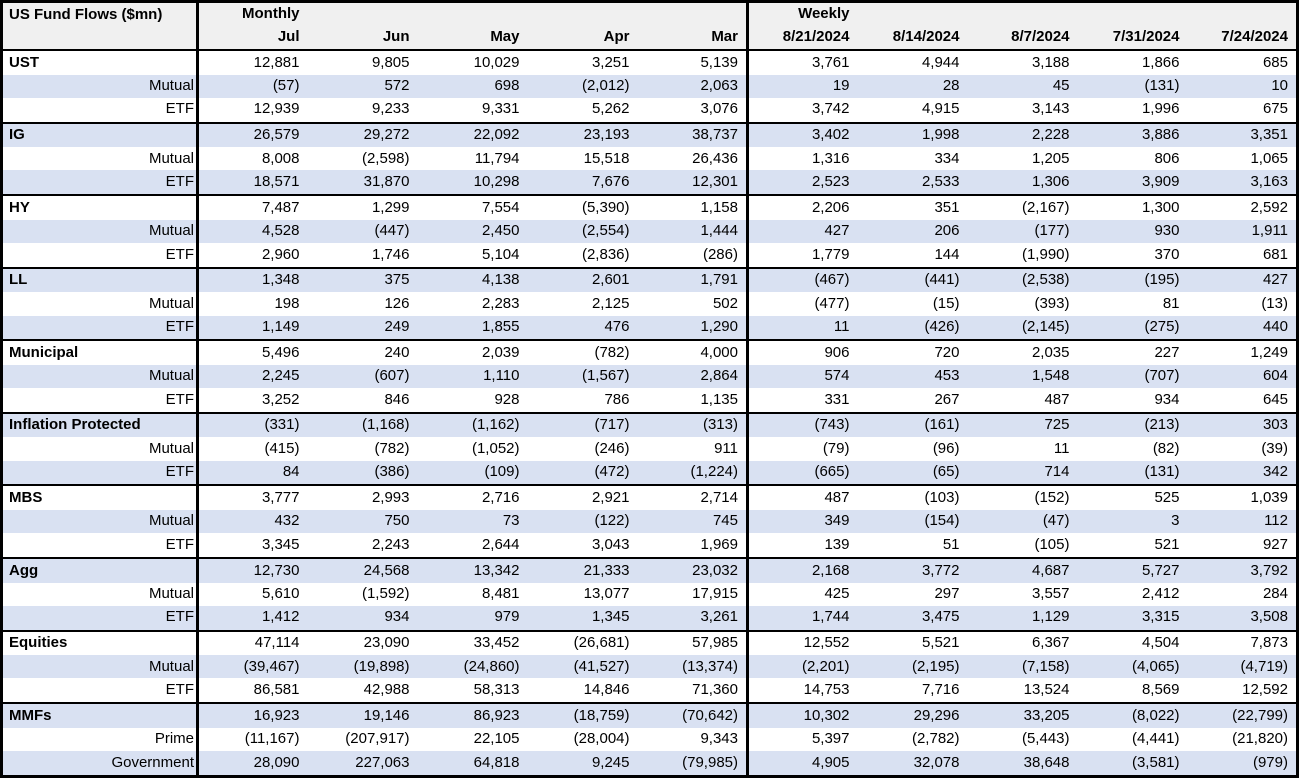 This screenshot has width=1299, height=778. What do you see at coordinates (612, 521) in the screenshot?
I see `monthly-value-cell: (122)` at bounding box center [612, 521].